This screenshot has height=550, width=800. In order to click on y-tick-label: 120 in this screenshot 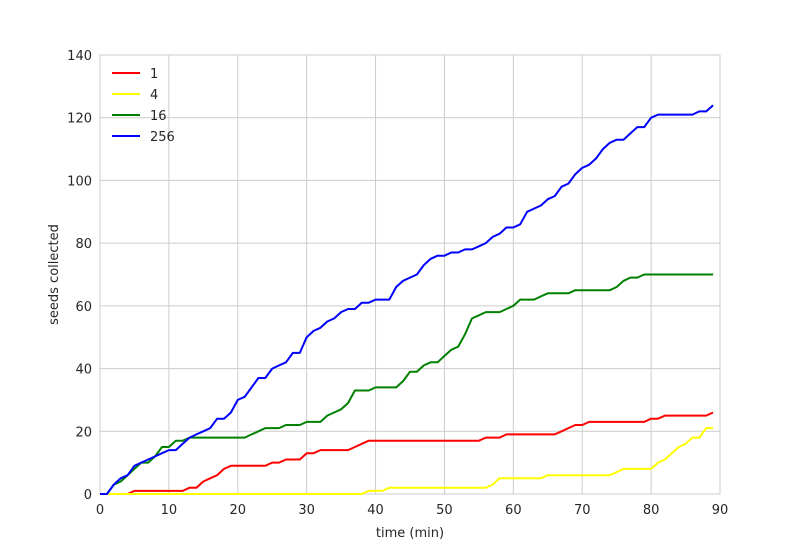, I will do `click(79, 119)`.